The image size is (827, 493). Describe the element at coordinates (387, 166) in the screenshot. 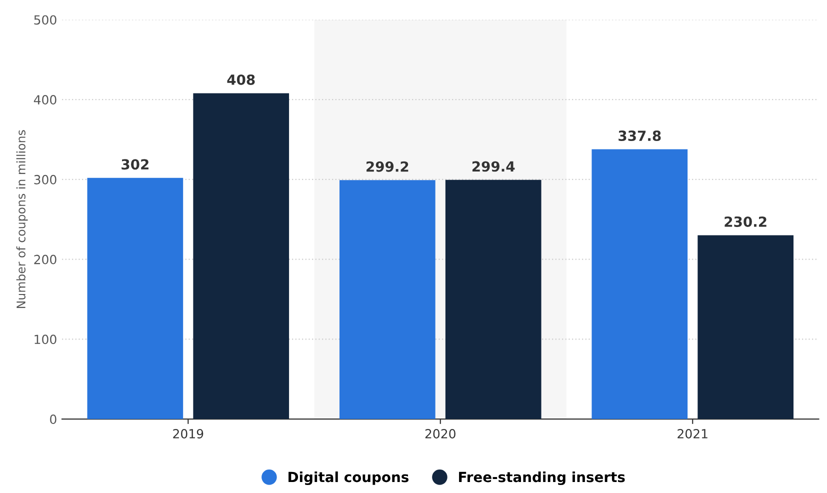

I see `data-label: 299.2` at that location.